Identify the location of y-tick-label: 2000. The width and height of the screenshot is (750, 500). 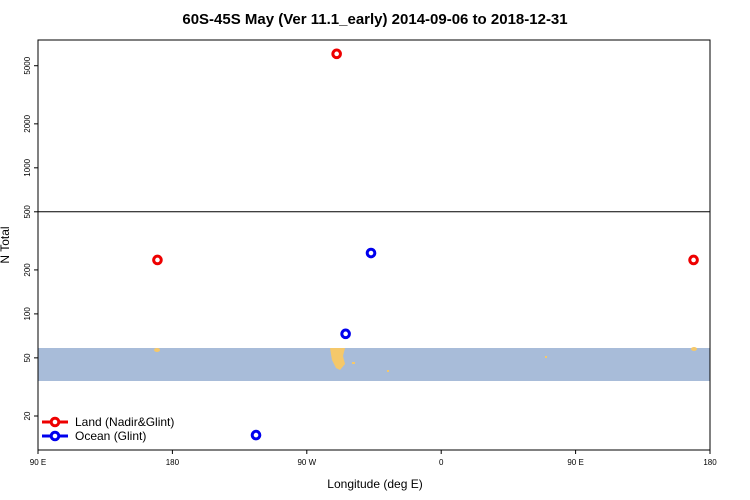
(27, 123).